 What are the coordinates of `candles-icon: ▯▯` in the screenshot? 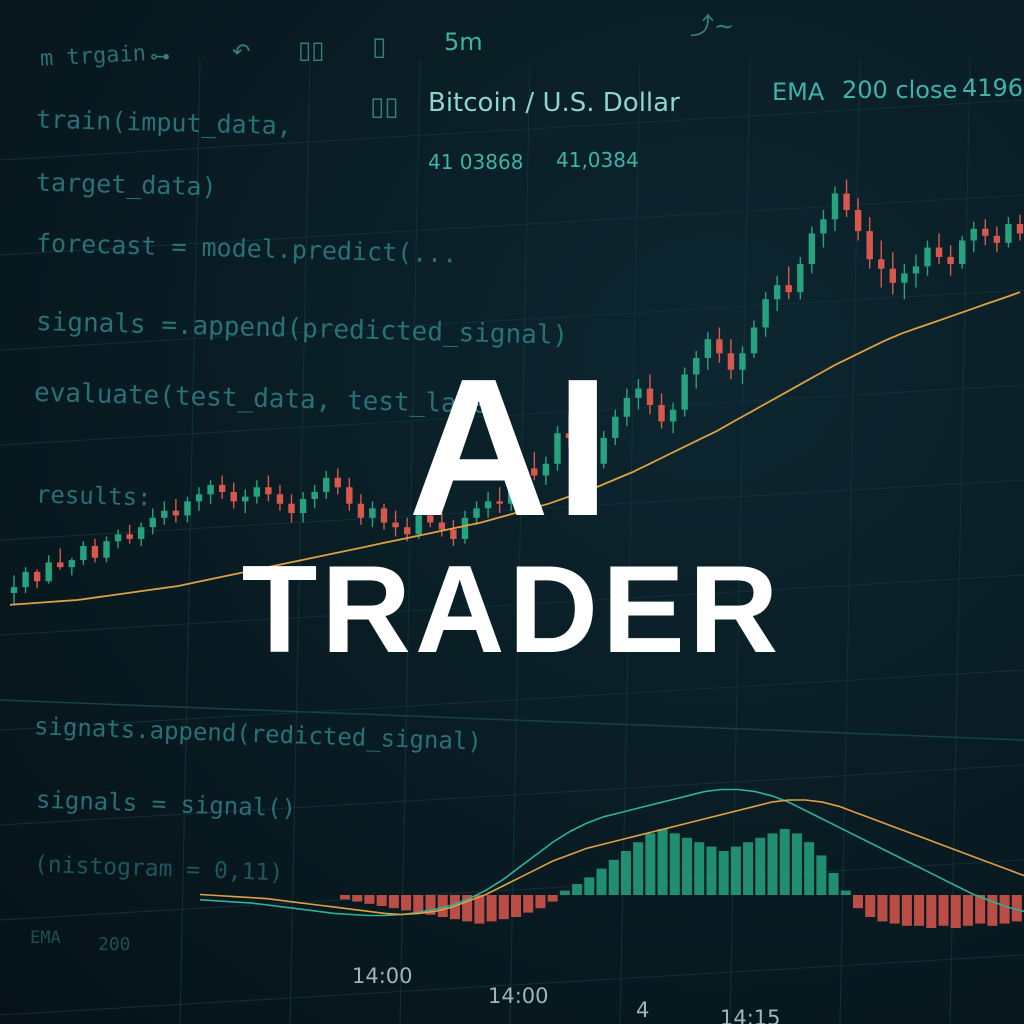 It's located at (311, 50).